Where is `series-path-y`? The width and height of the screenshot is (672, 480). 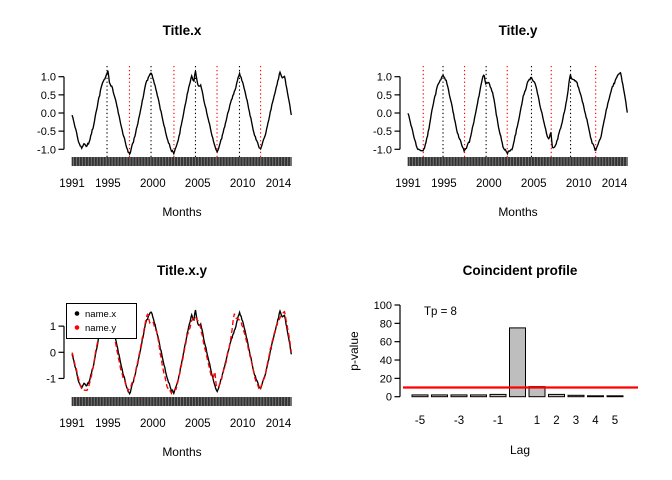
series-path-y is located at coordinates (517, 113).